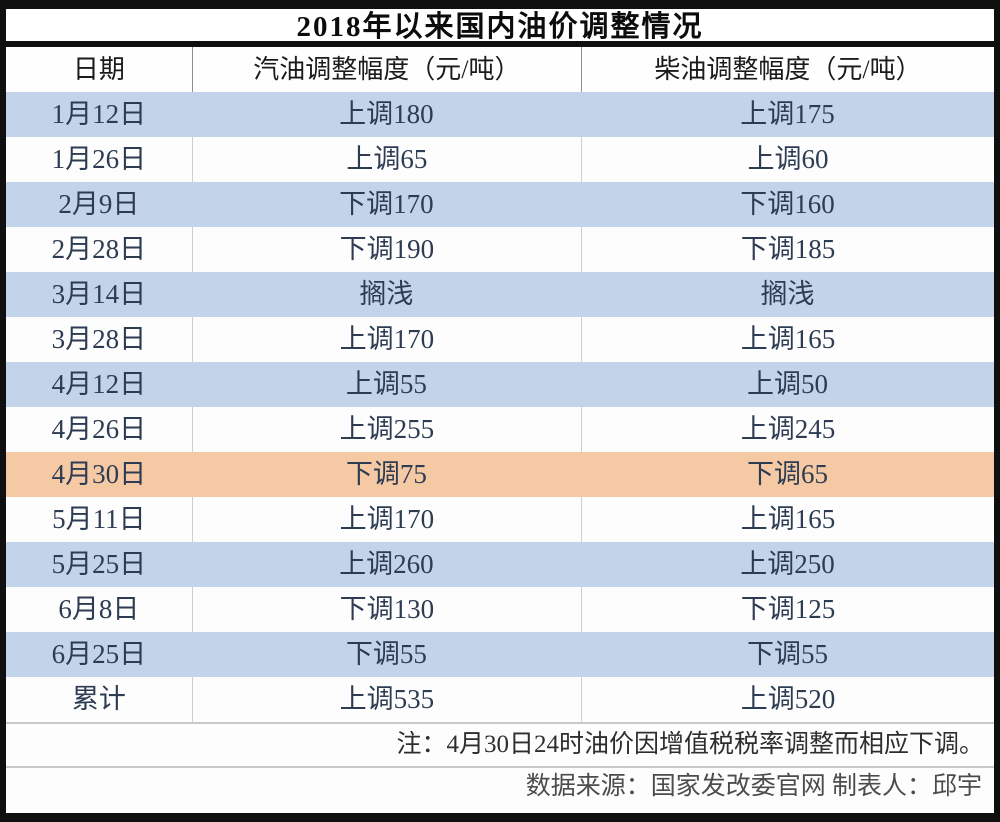 This screenshot has height=822, width=1000. Describe the element at coordinates (99, 159) in the screenshot. I see `date-cell: 1月26日` at that location.